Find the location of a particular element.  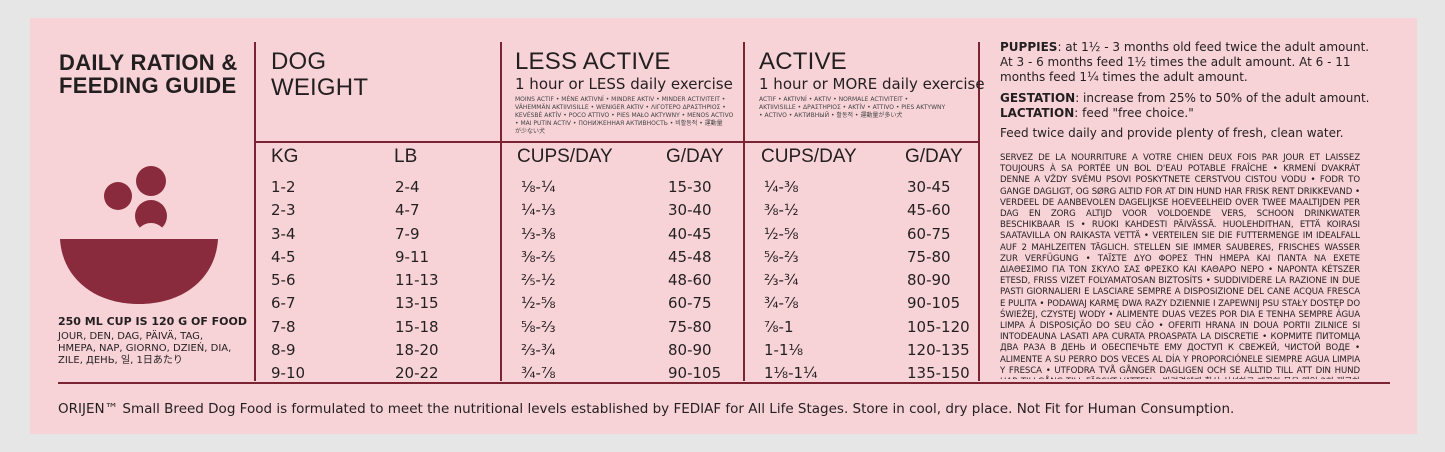

table-cell: ⅜-½ is located at coordinates (781, 210).